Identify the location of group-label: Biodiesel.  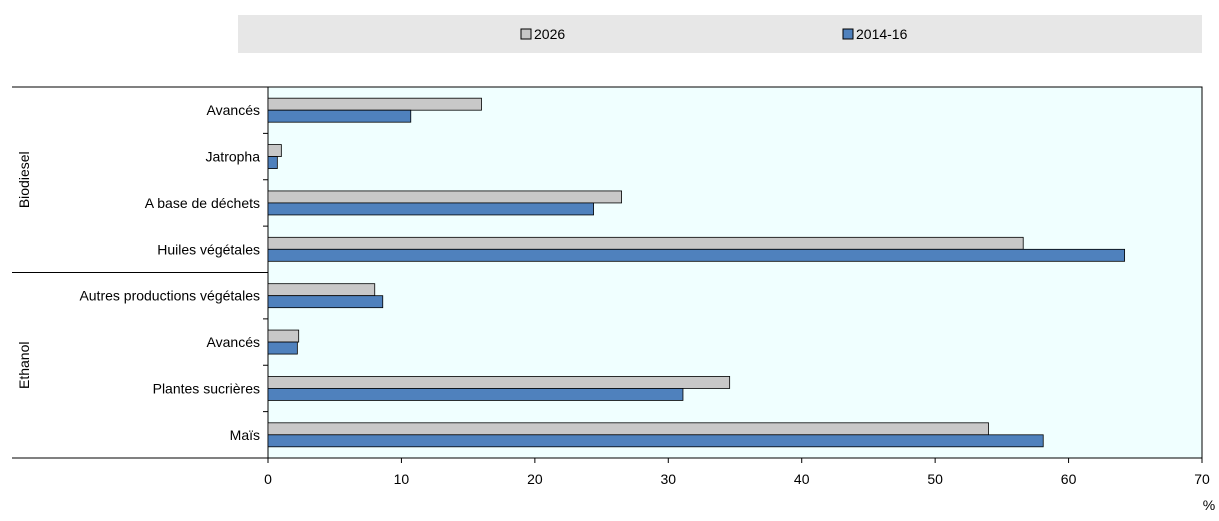
(24, 179).